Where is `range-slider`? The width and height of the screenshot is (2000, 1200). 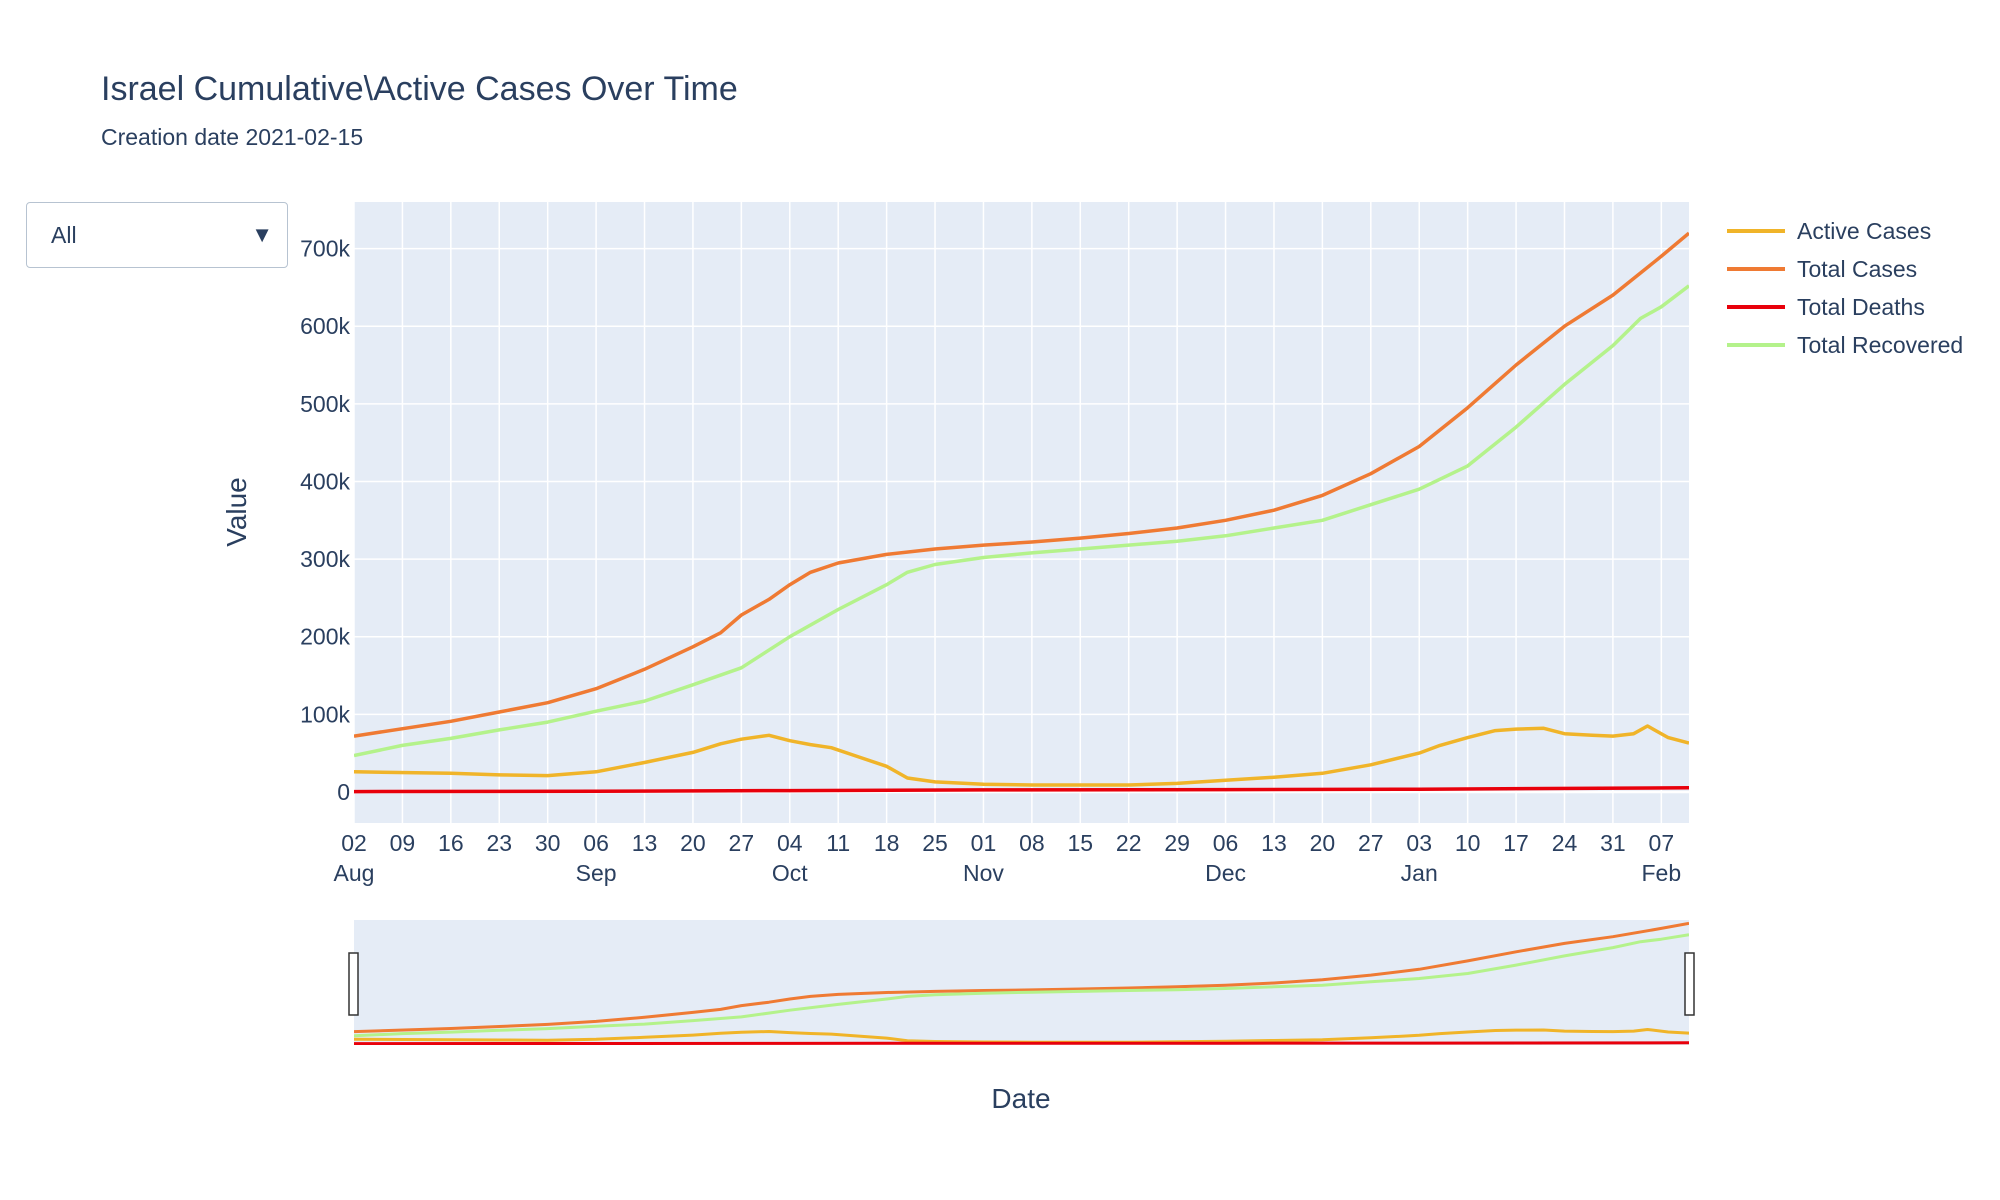
range-slider is located at coordinates (1021, 982).